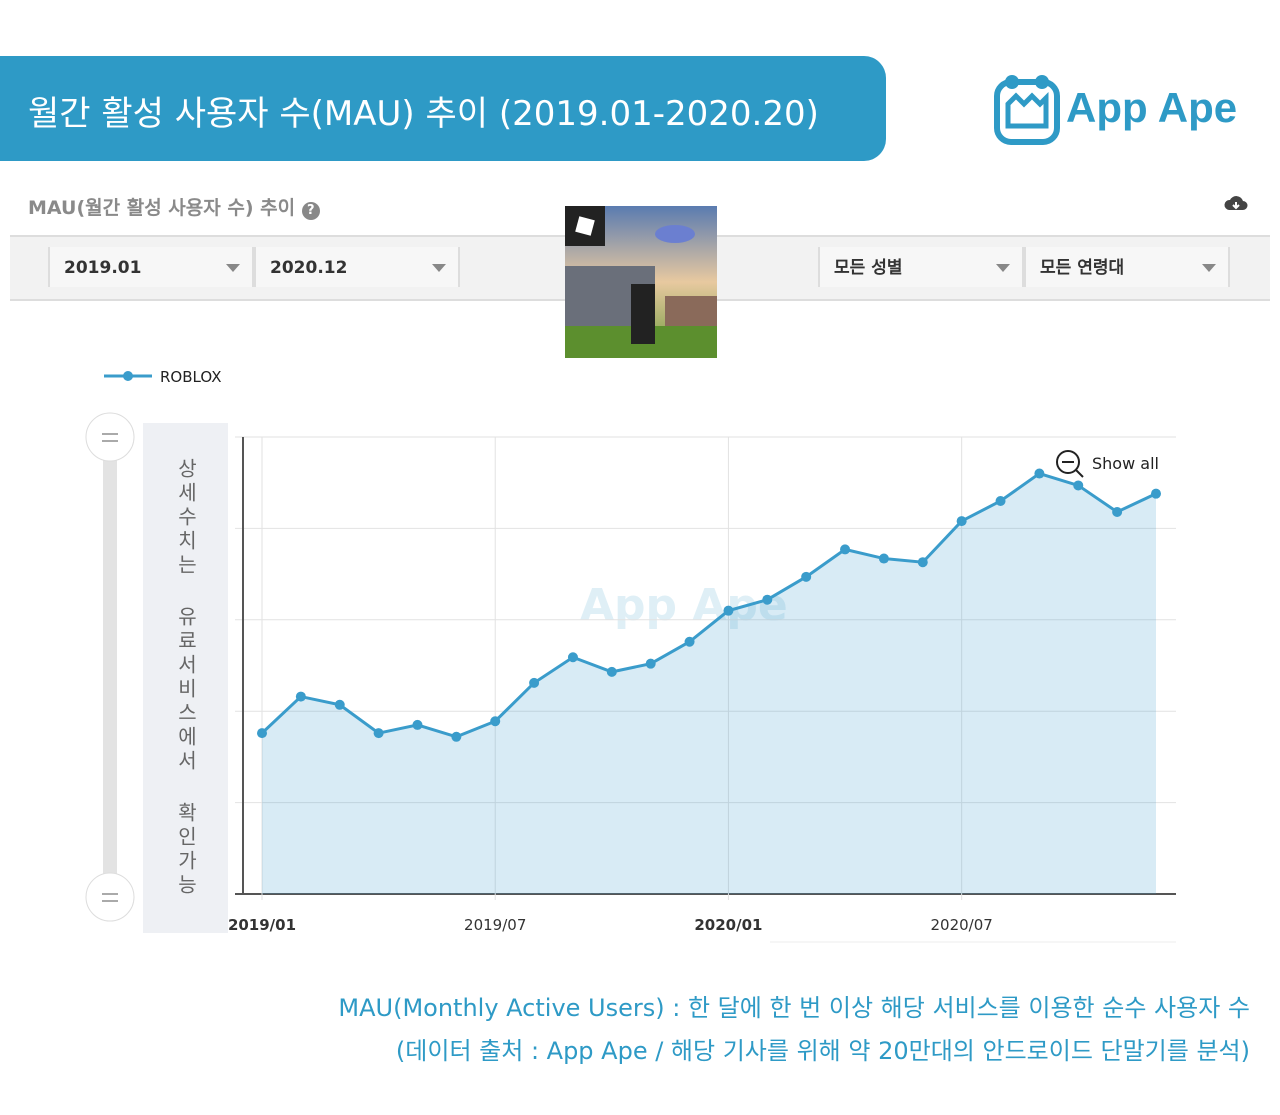  Describe the element at coordinates (495, 925) in the screenshot. I see `x-tick-label: 2019/07` at that location.